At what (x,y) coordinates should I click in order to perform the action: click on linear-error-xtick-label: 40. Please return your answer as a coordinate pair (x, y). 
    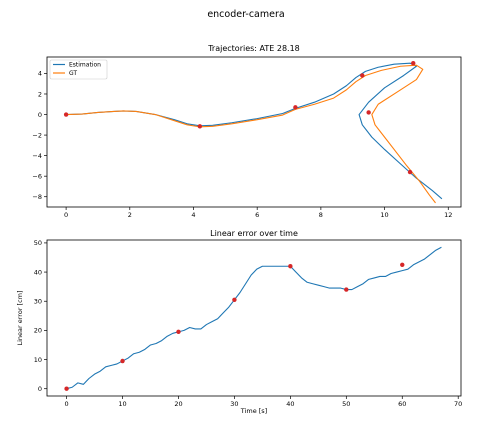
    Looking at the image, I should click on (290, 404).